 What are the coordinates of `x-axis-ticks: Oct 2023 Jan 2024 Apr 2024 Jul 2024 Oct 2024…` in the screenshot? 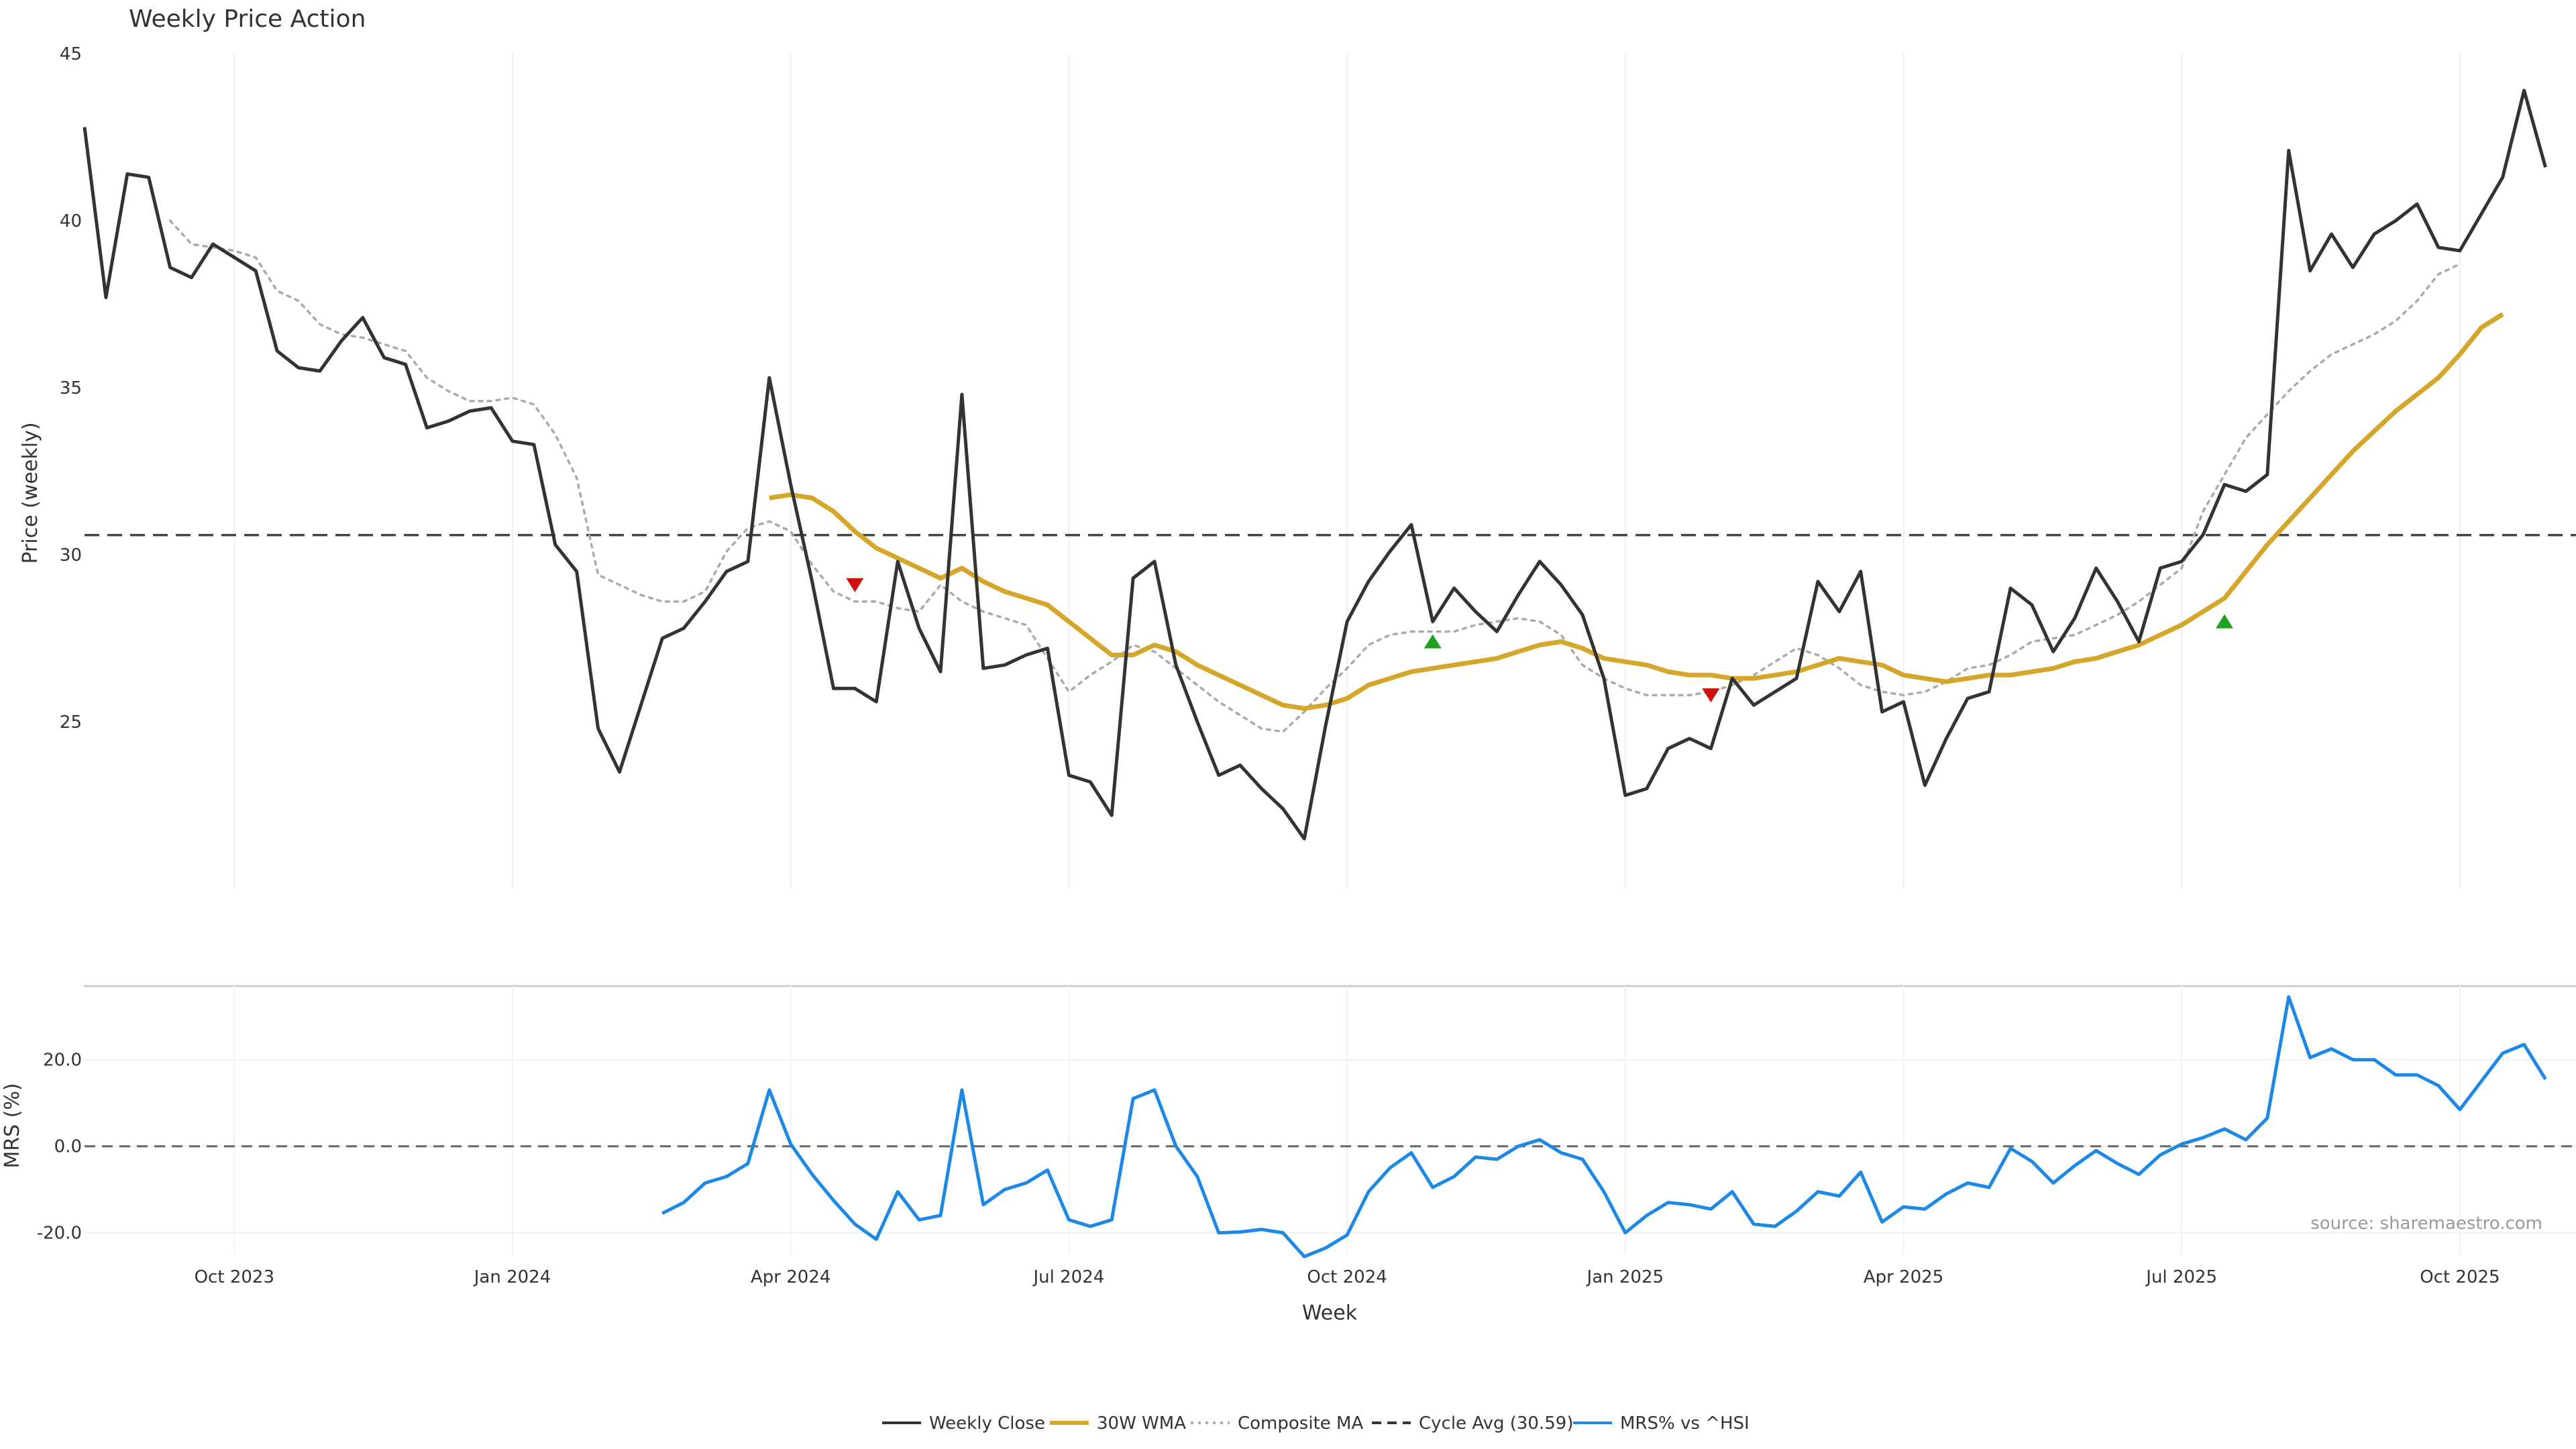 It's located at (1347, 1277).